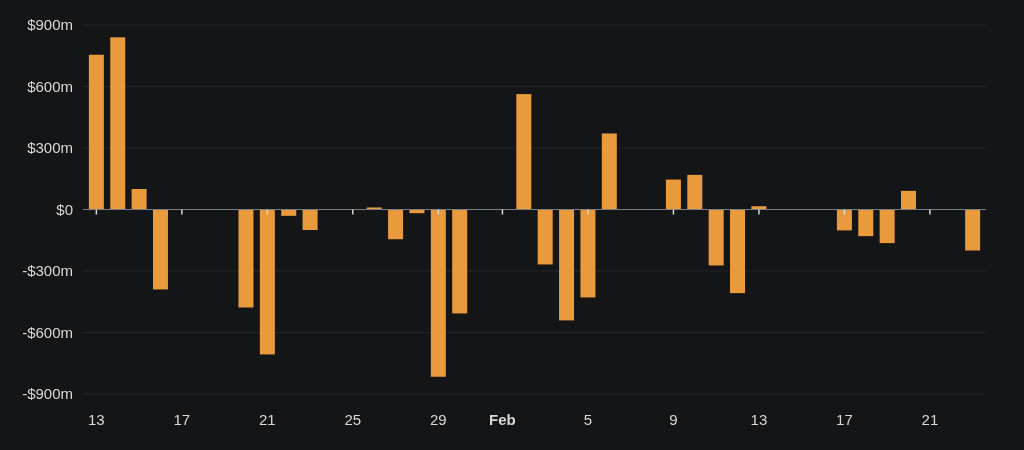 Image resolution: width=1024 pixels, height=450 pixels. Describe the element at coordinates (50, 86) in the screenshot. I see `y-tick-label: $600m` at that location.